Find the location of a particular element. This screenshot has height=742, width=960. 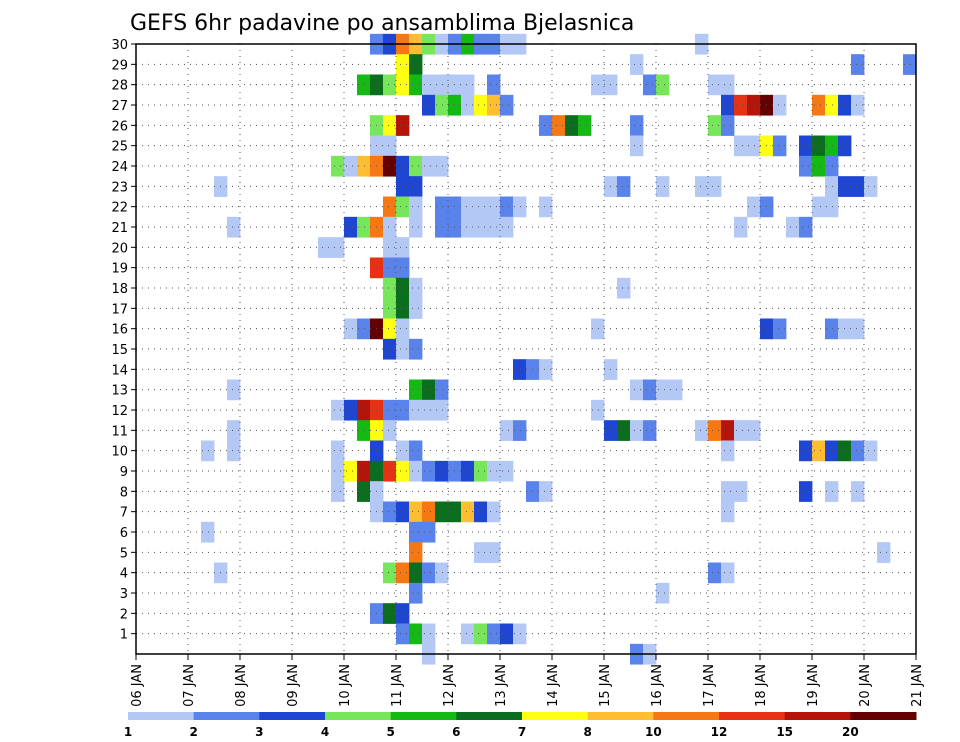

y-tick-label: 17 is located at coordinates (119, 309).